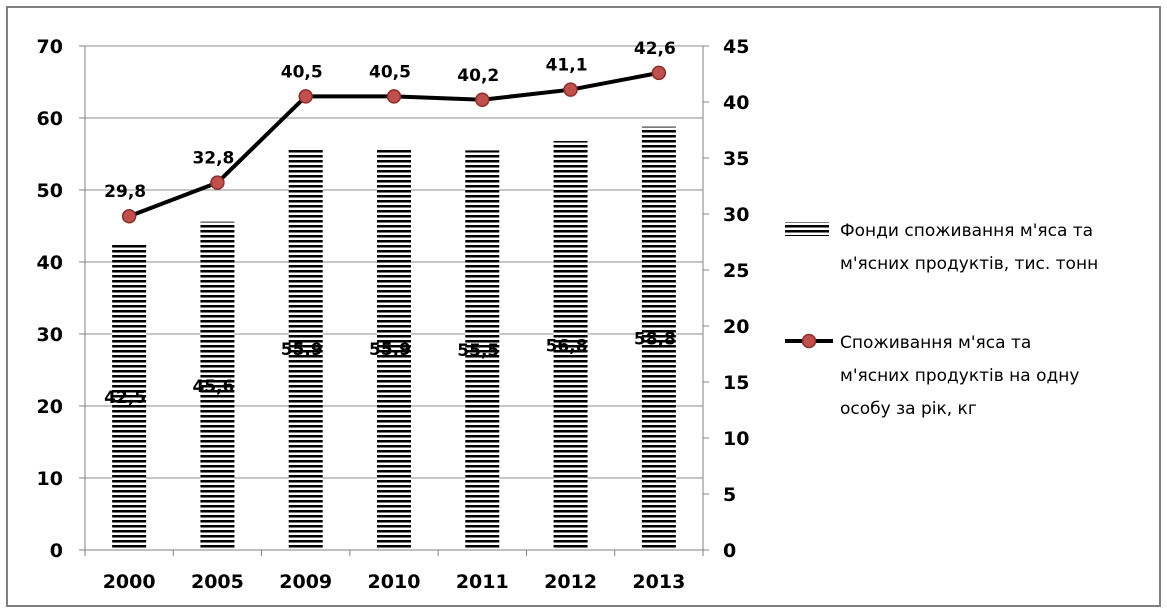 The height and width of the screenshot is (613, 1167). What do you see at coordinates (736, 103) in the screenshot?
I see `right-tick-label: 40` at bounding box center [736, 103].